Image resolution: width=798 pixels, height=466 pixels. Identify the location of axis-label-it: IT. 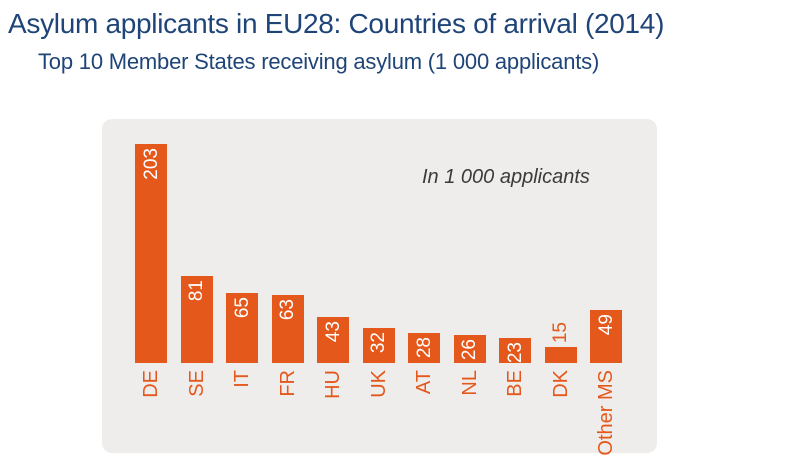
(242, 379).